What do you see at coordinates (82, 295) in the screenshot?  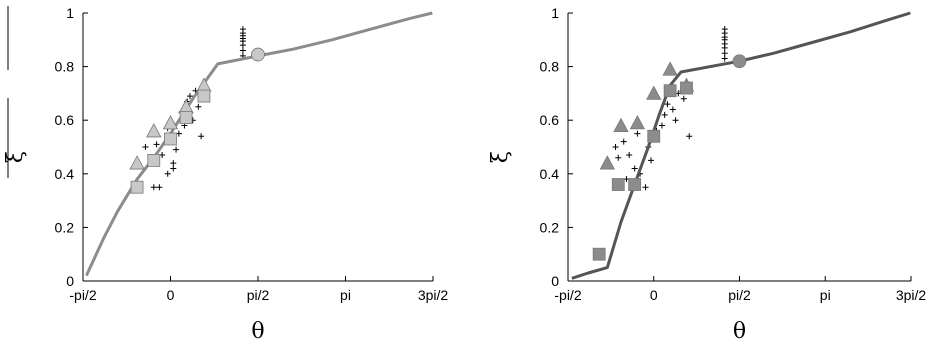 I see `left-chart-x-tick-label: -pi/2` at bounding box center [82, 295].